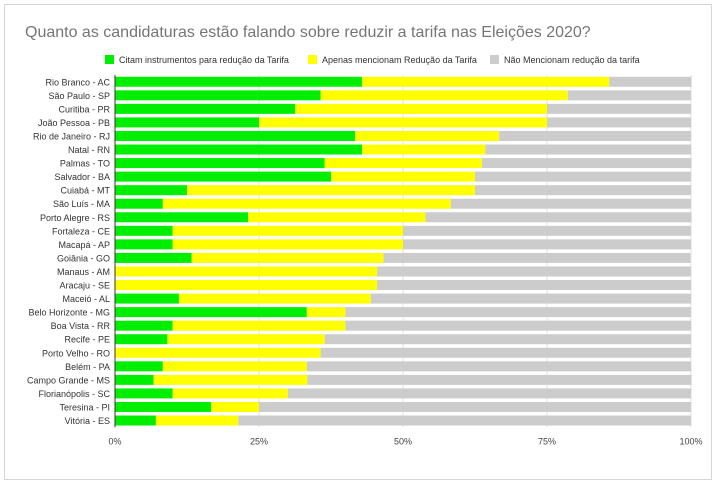 The image size is (717, 485). I want to click on category-label: Teresina - PI, so click(84, 407).